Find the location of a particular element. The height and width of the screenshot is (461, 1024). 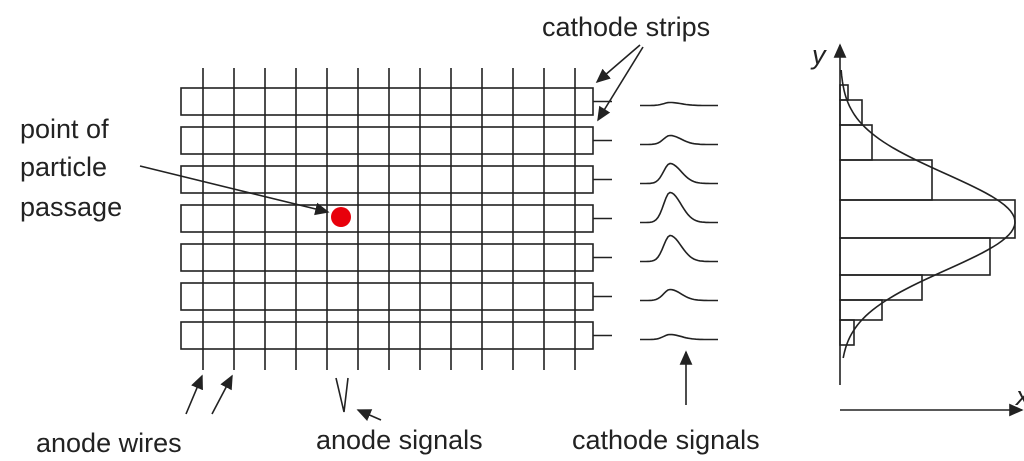

histogram is located at coordinates (927, 214).